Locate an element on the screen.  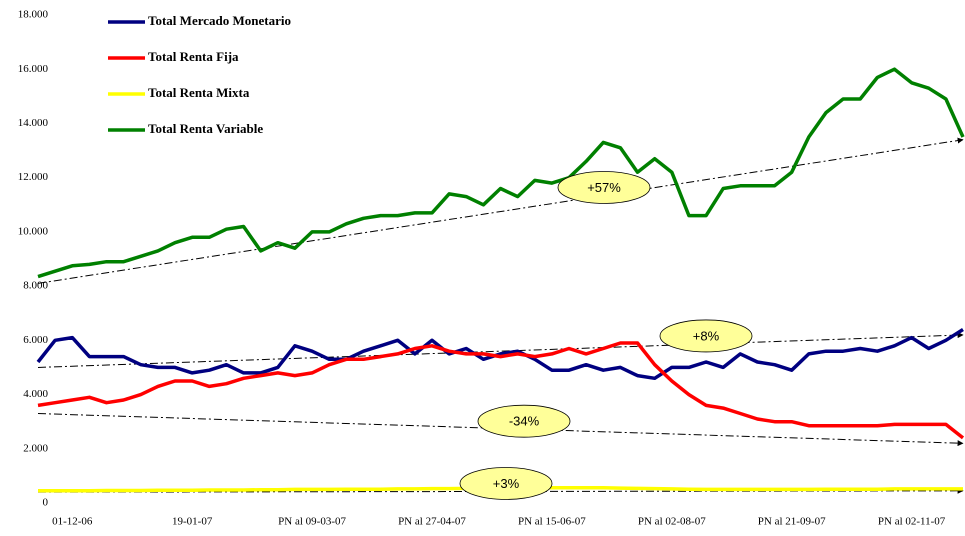
annotation-label: +8% is located at coordinates (706, 335).